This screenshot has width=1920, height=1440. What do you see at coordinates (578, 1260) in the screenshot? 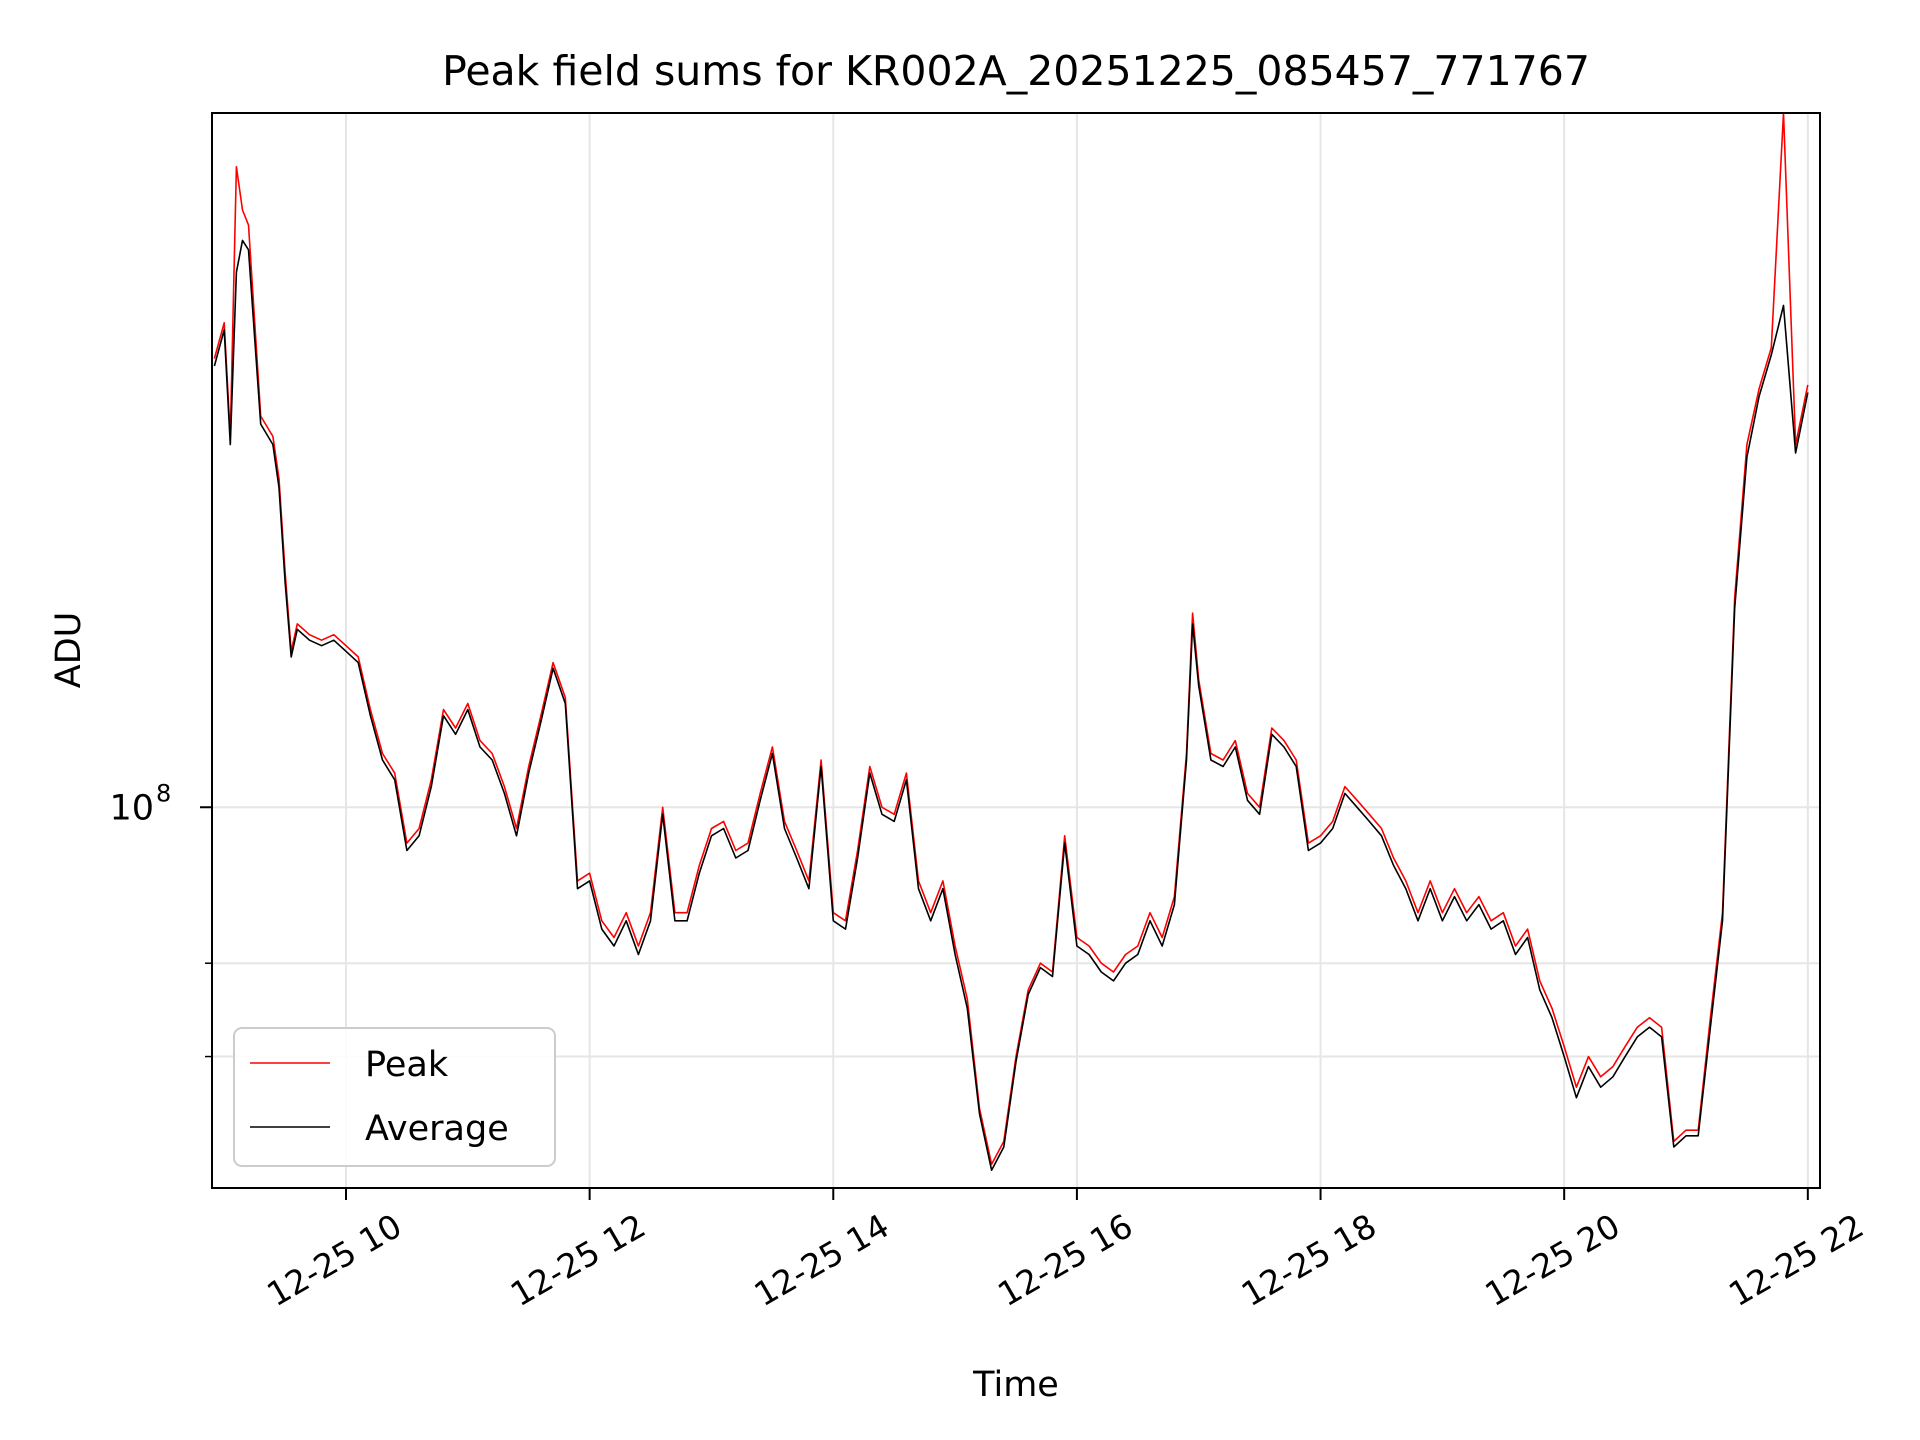
I see `x-tick-label: 12-25 12` at bounding box center [578, 1260].